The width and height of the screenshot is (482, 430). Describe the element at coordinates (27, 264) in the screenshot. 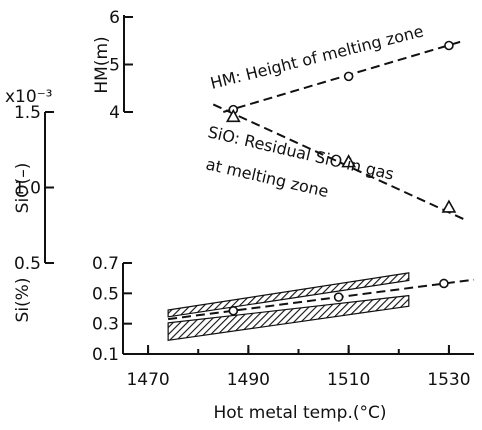

I see `sio-y-tick-label: 0.5` at that location.